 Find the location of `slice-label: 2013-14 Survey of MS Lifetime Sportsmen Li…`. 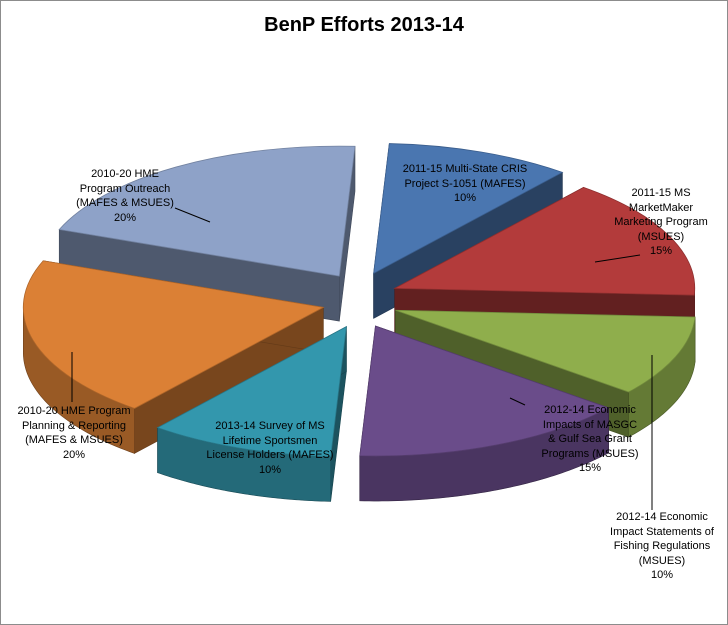

slice-label: 2013-14 Survey of MS Lifetime Sportsmen Li… is located at coordinates (270, 448).